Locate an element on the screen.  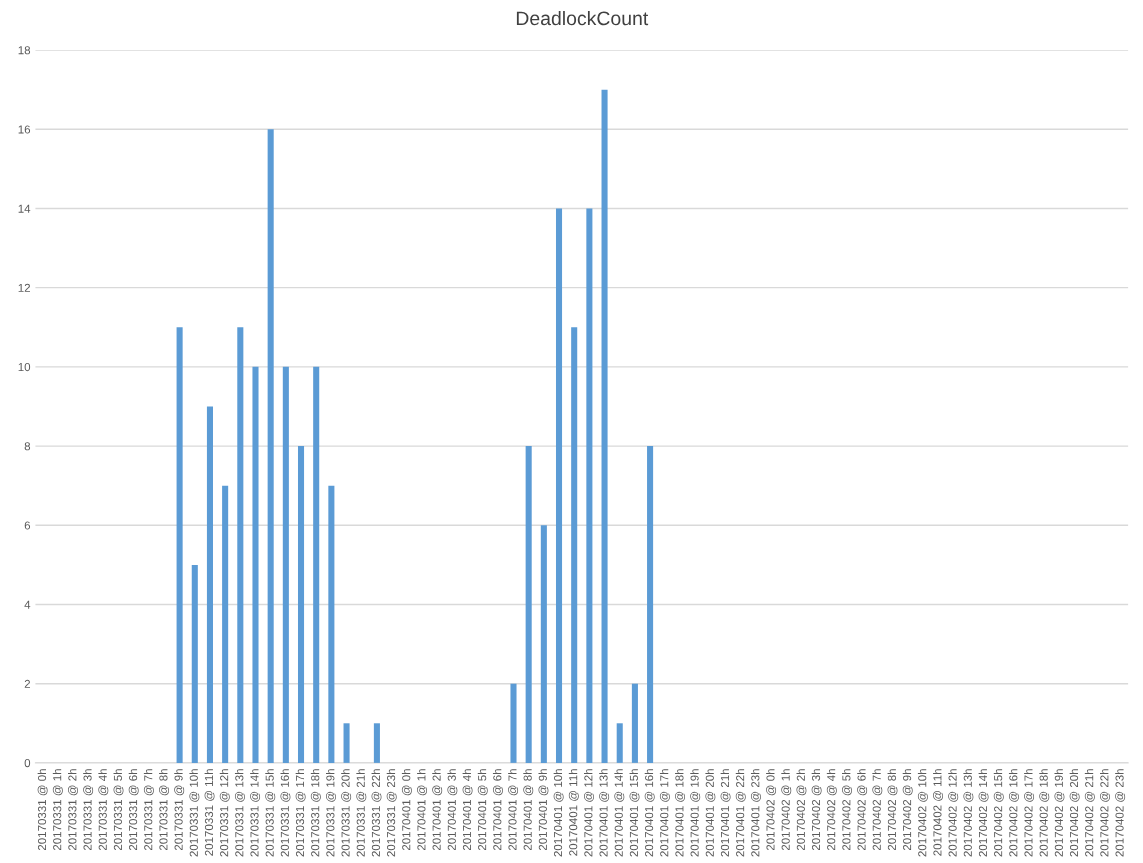
x-tick-label: 20170331 @ 1h is located at coordinates (57, 810).